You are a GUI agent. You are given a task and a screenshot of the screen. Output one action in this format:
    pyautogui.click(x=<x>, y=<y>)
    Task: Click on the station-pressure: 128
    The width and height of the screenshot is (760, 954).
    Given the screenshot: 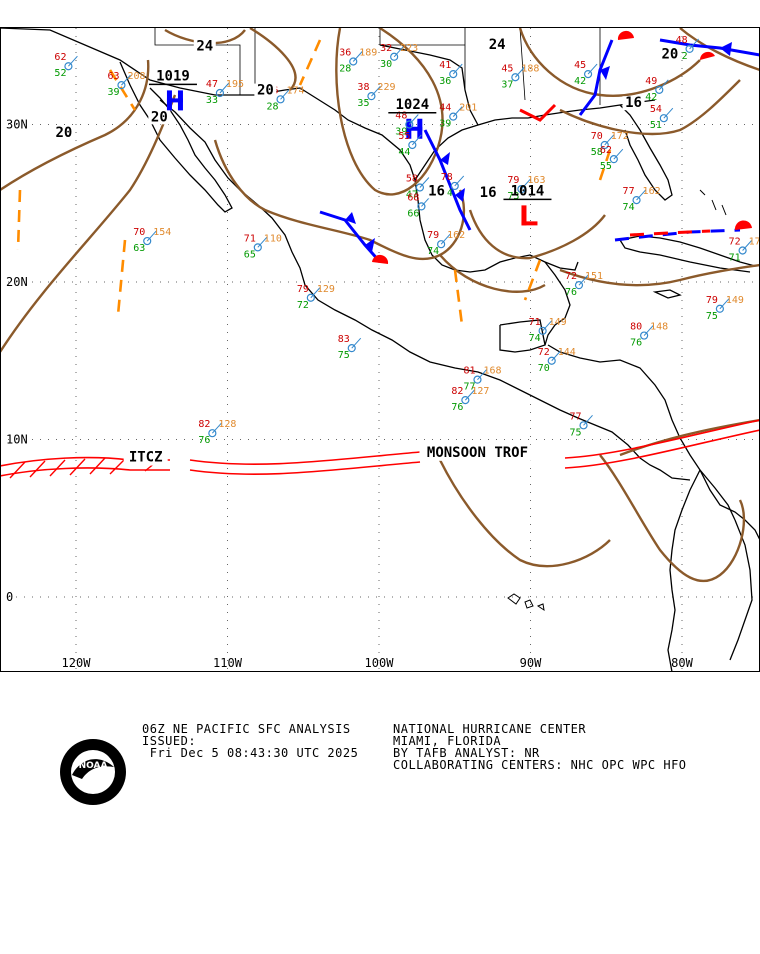 What is the action you would take?
    pyautogui.click(x=227, y=424)
    